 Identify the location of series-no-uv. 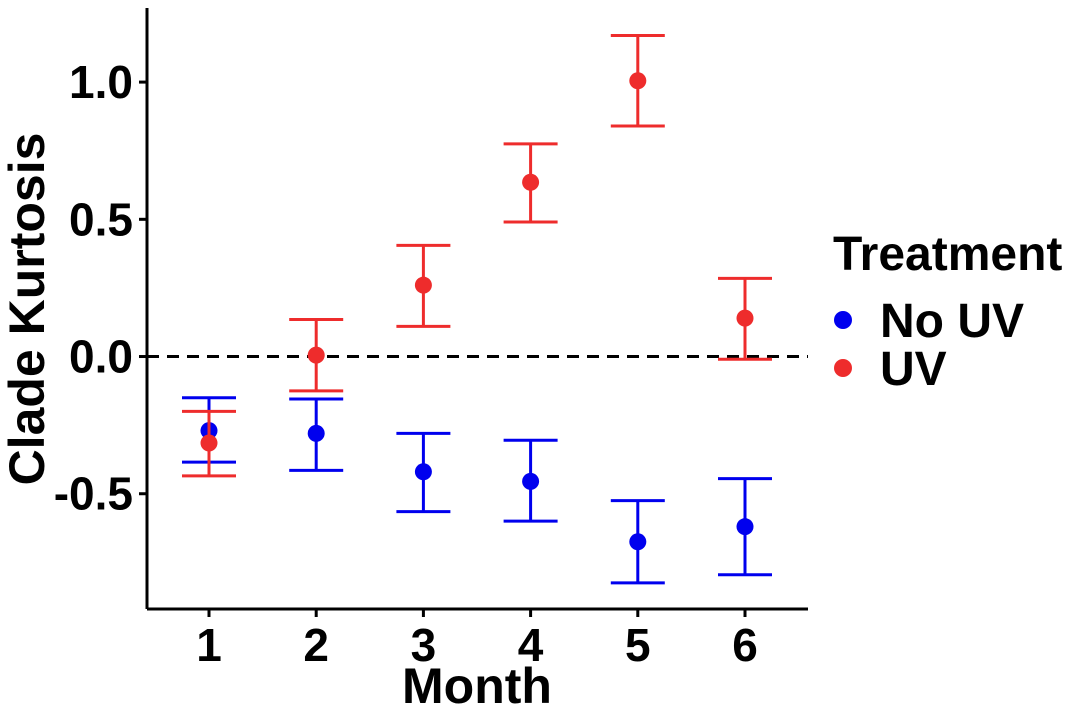
(477, 490).